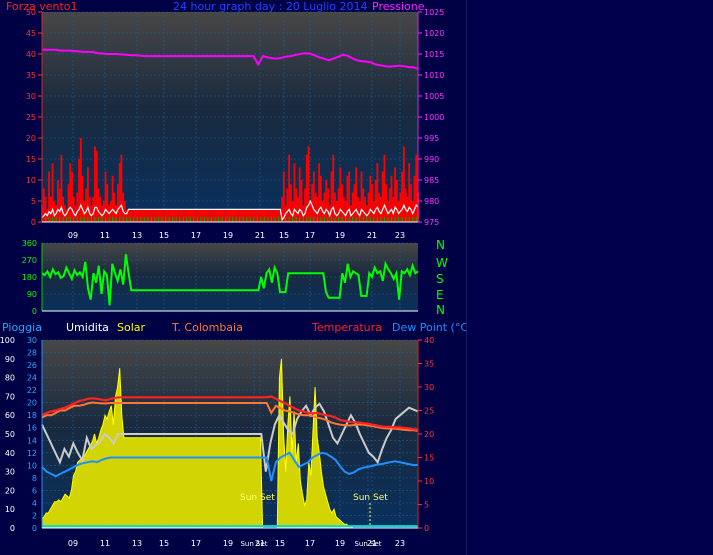 The height and width of the screenshot is (555, 713). Describe the element at coordinates (32, 403) in the screenshot. I see `rain-tick-label: 20` at that location.